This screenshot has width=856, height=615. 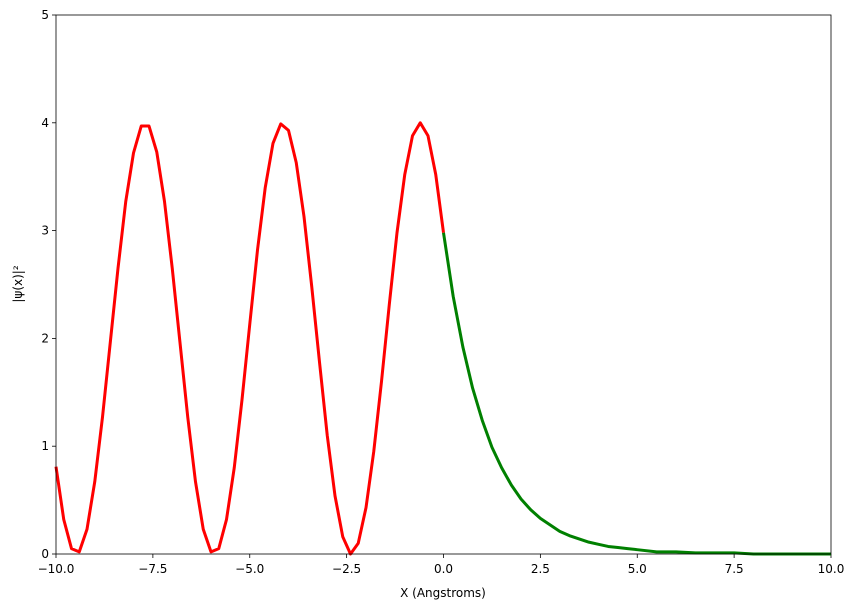 I want to click on x-tick-label: −5.0, so click(x=249, y=569).